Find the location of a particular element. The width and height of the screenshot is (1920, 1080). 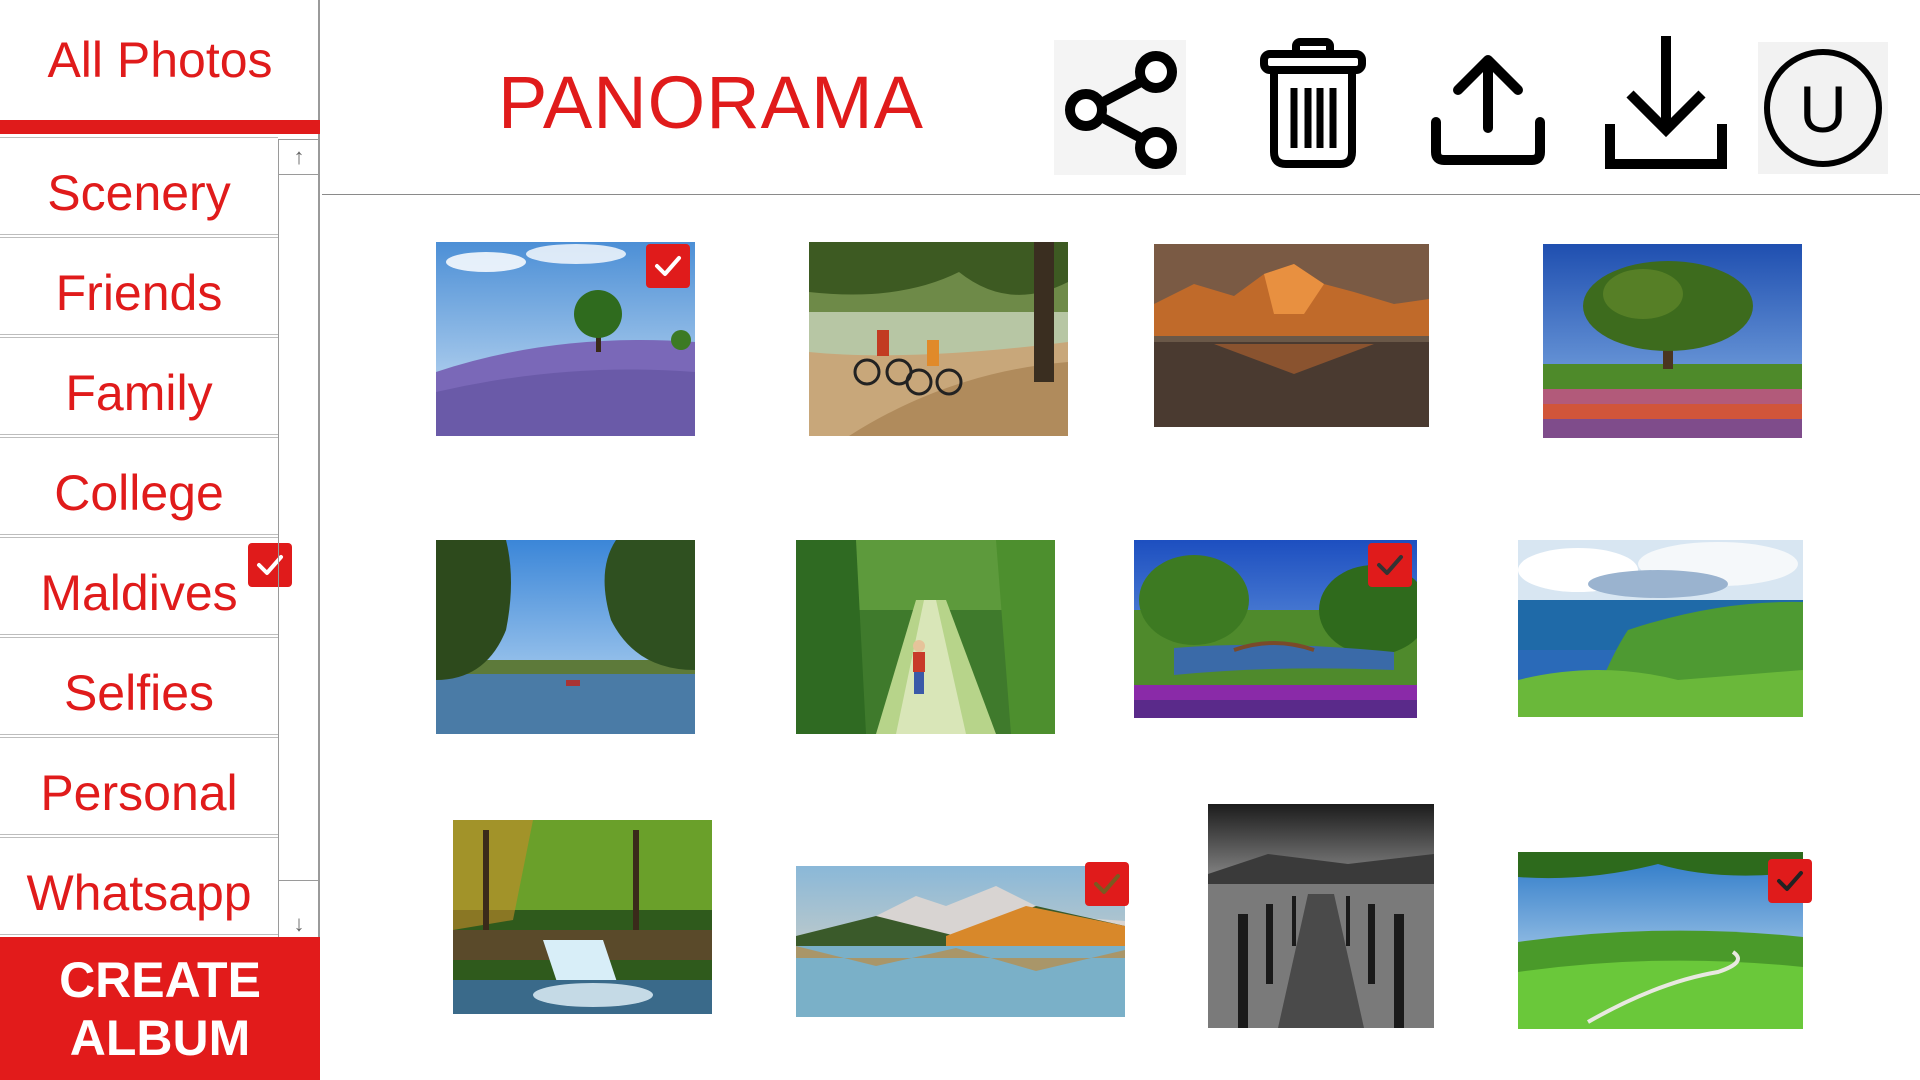

album-label: Friends is located at coordinates (139, 293).